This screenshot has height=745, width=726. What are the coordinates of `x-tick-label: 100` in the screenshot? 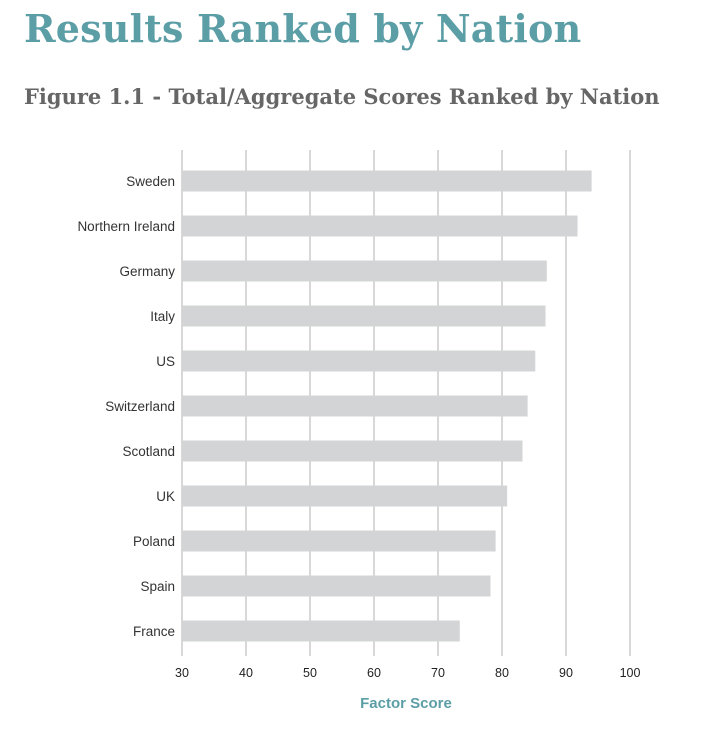 It's located at (630, 673).